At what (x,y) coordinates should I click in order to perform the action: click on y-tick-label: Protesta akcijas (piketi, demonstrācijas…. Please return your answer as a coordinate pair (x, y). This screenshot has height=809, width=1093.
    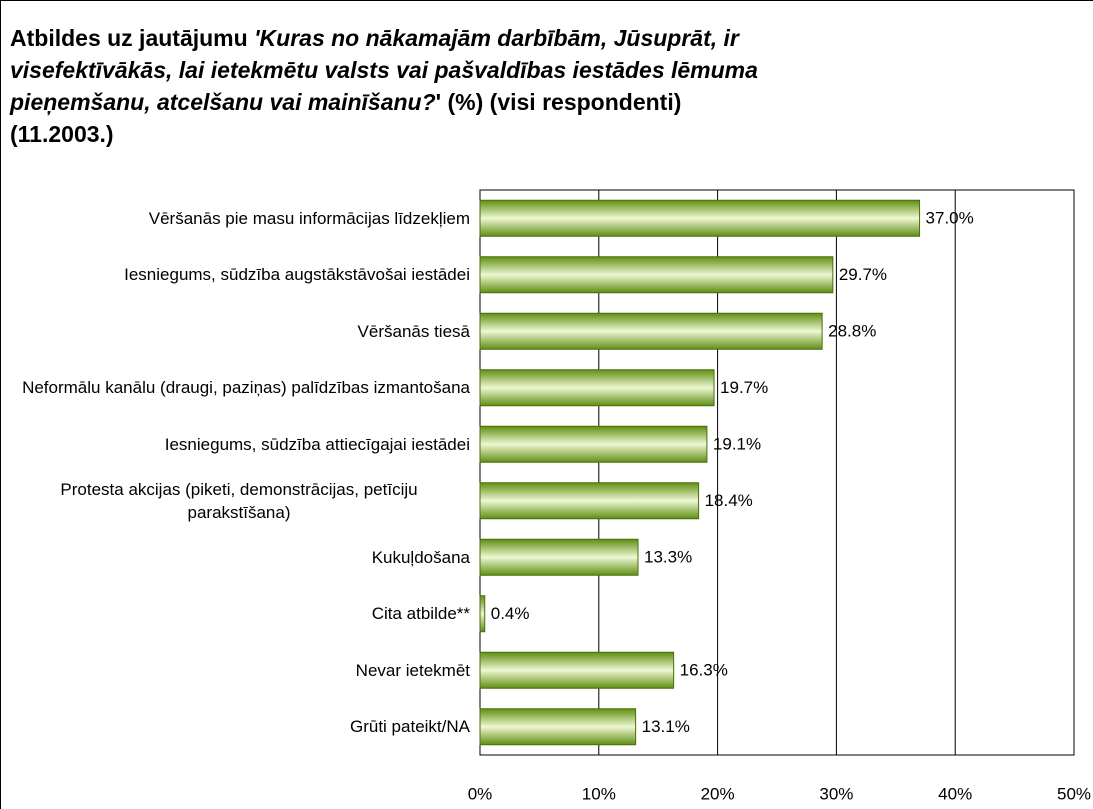
    Looking at the image, I should click on (239, 500).